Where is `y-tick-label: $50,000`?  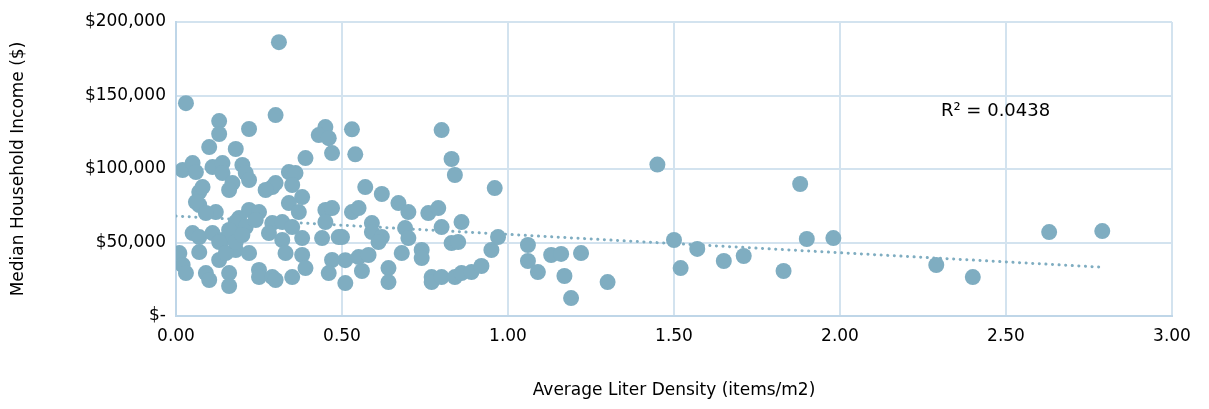
y-tick-label: $50,000 is located at coordinates (130, 240).